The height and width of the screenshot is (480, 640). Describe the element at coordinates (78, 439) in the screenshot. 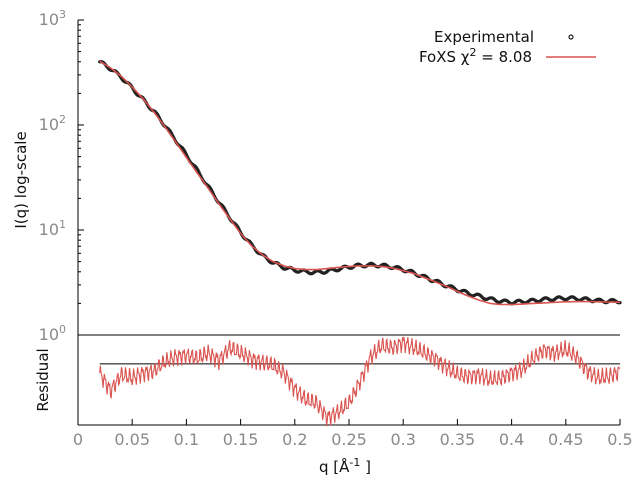

I see `x-tick-label: 0` at that location.